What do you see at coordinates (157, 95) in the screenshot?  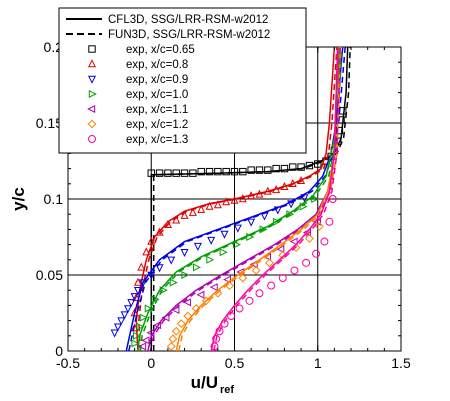 I see `legend-label: exp, x/c=1.0` at bounding box center [157, 95].